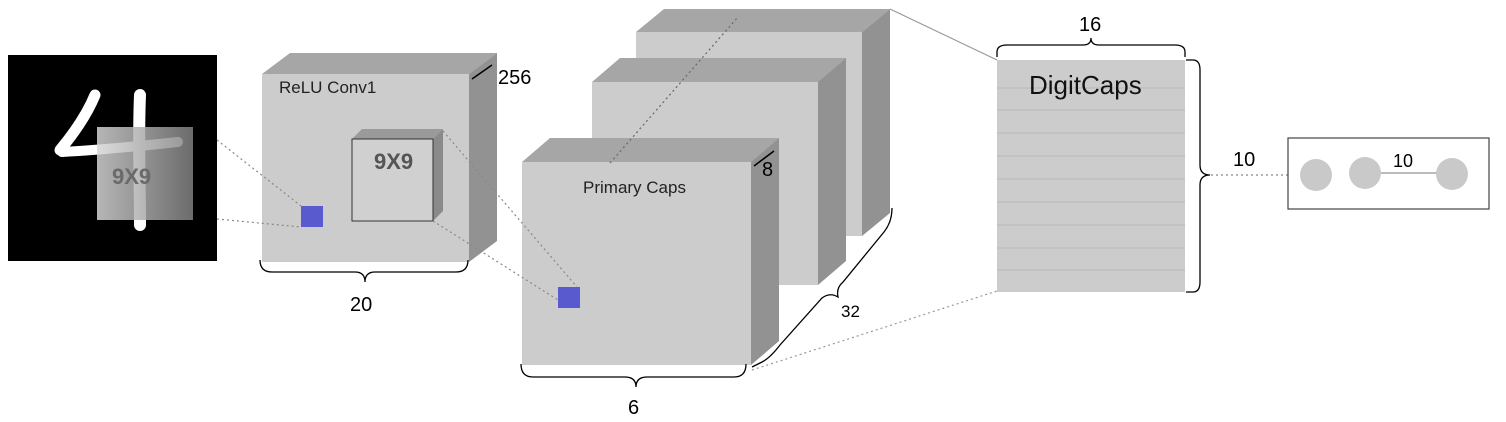 The width and height of the screenshot is (1506, 422). I want to click on conv1-block: ReLU Conv1 9X9 256 20, so click(395, 184).